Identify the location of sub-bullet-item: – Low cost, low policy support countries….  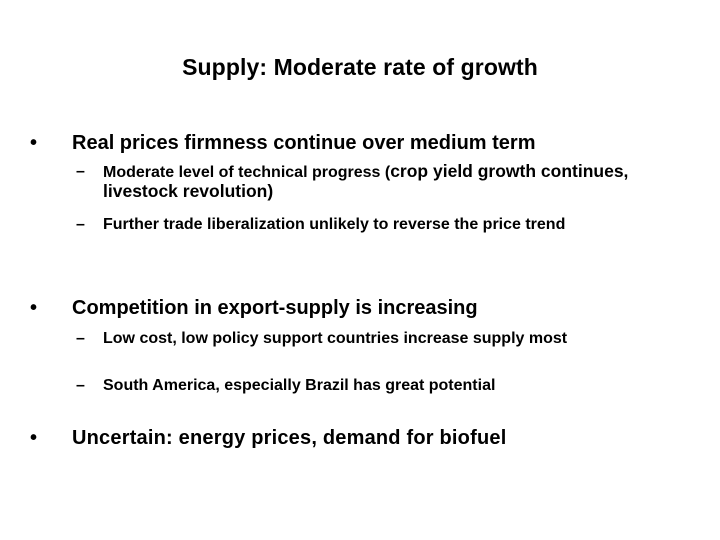
(356, 338).